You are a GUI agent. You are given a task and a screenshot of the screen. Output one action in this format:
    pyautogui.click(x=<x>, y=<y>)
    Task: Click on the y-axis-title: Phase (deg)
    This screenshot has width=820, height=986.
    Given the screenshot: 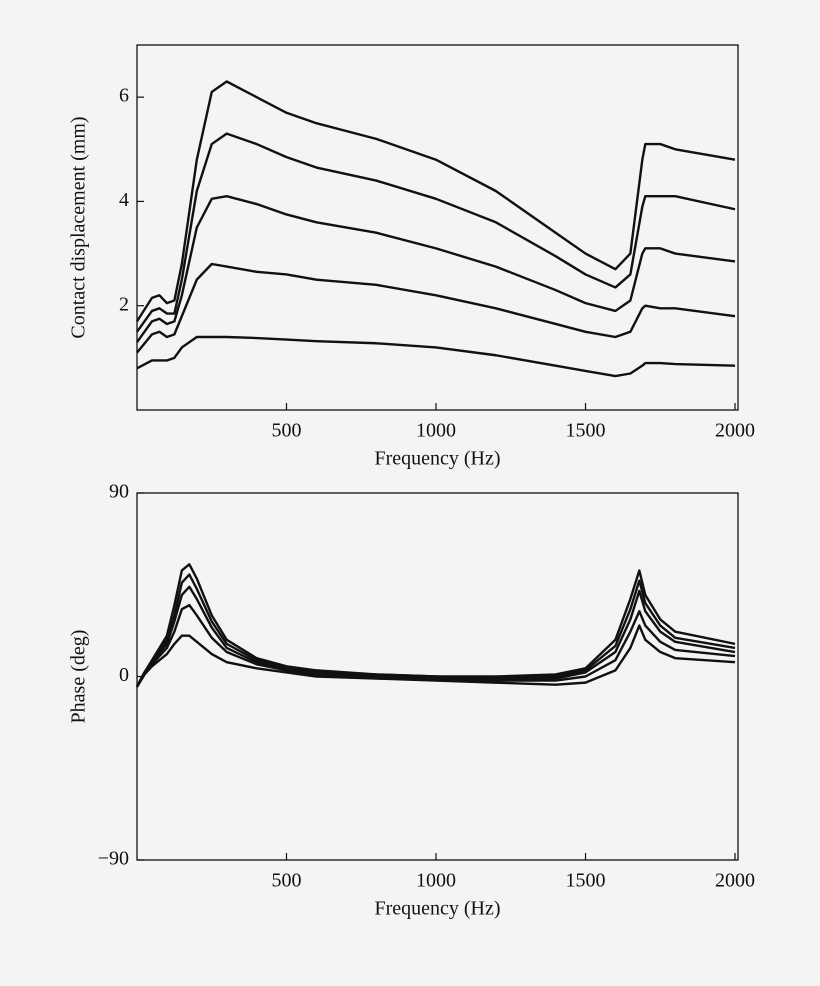 What is the action you would take?
    pyautogui.click(x=79, y=677)
    